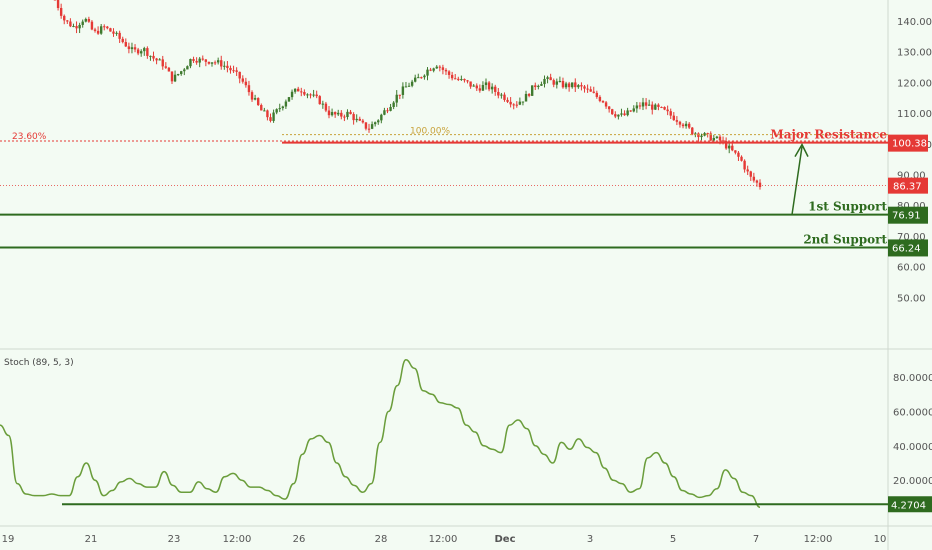  I want to click on price-tick-label: 90.00, so click(911, 176).